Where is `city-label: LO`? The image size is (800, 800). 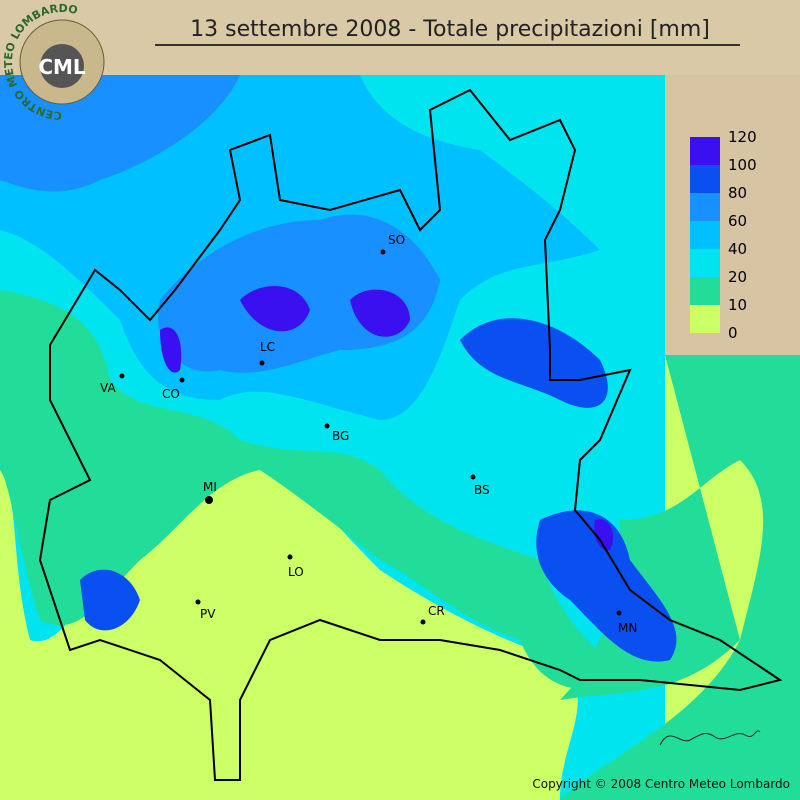
city-label: LO is located at coordinates (296, 572).